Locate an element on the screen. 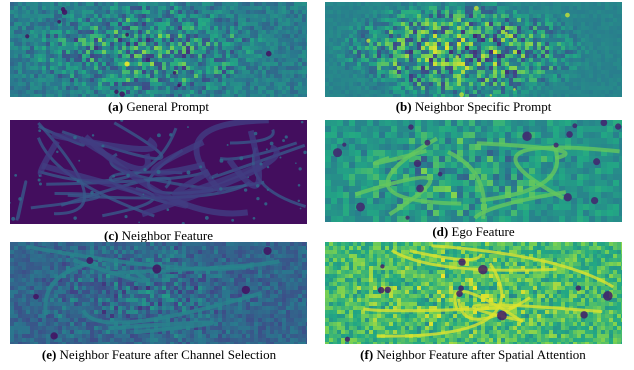  caption-c: (c) Neighbor Feature is located at coordinates (158, 235).